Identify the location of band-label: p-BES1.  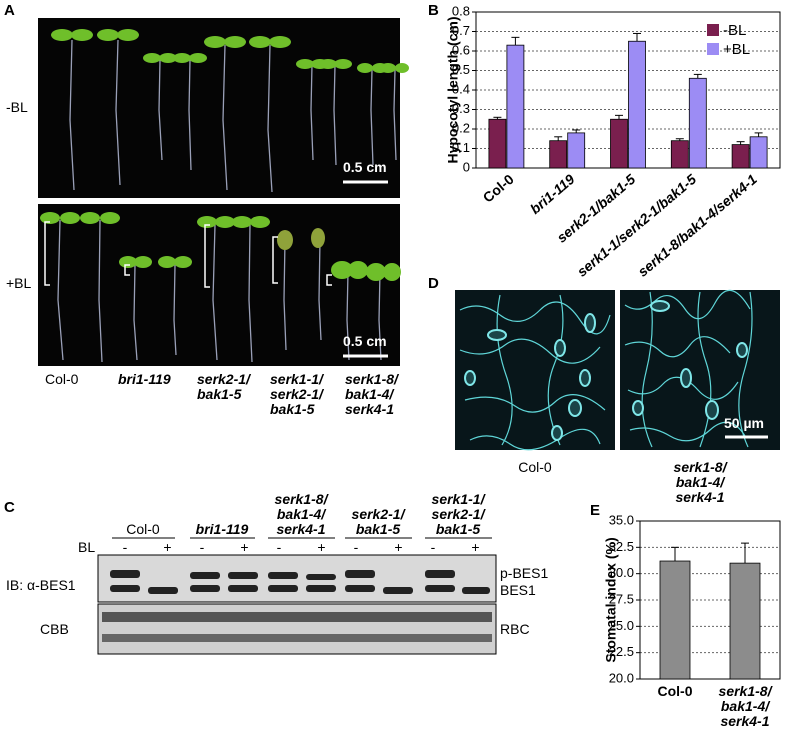
(524, 573).